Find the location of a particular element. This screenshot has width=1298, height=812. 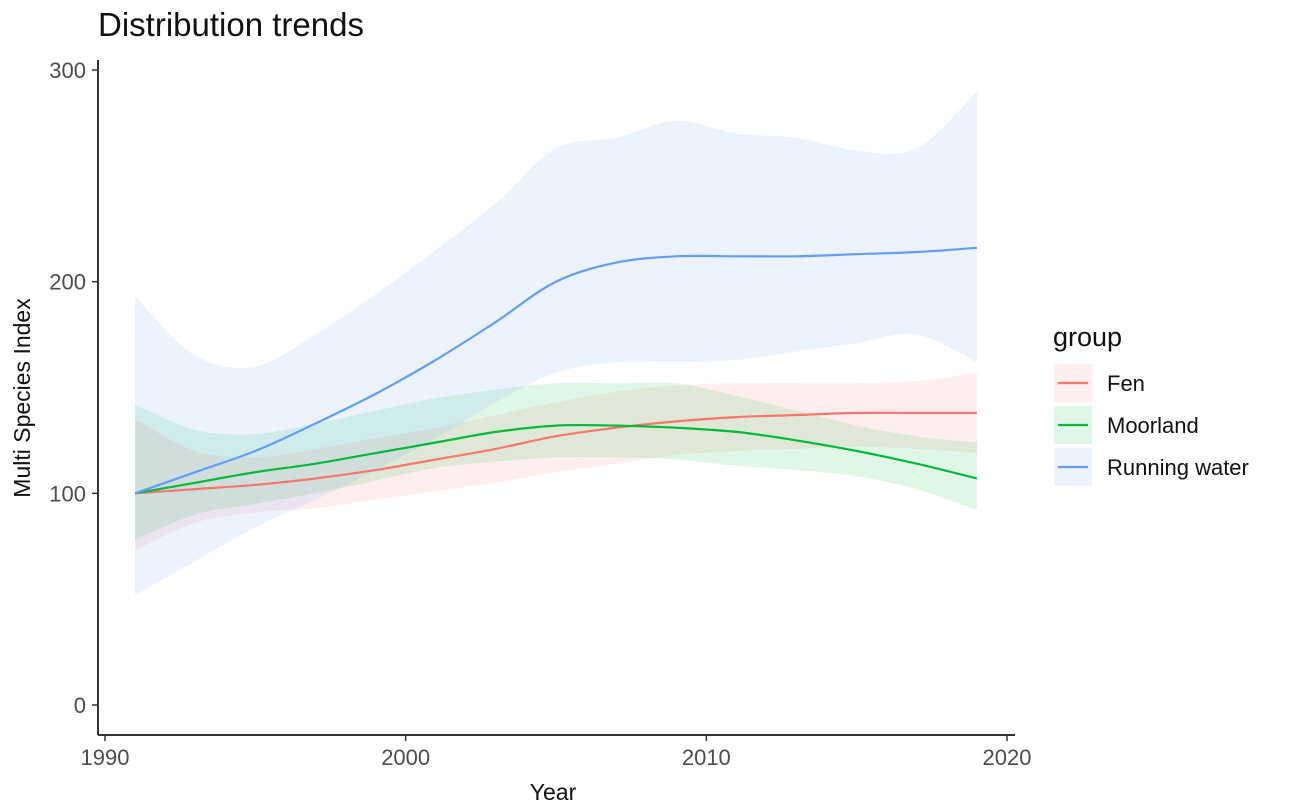

band-fen is located at coordinates (556, 461).